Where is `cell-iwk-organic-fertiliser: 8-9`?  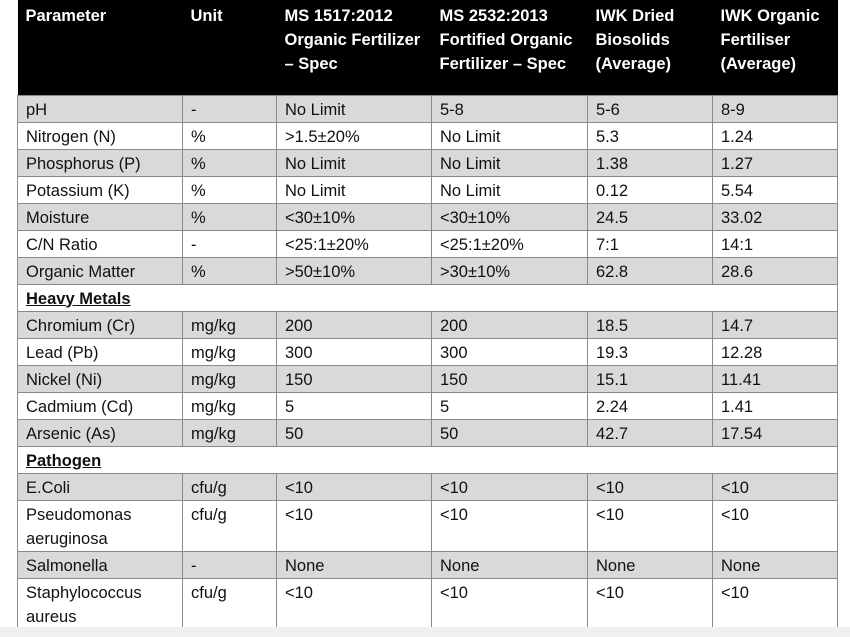 cell-iwk-organic-fertiliser: 8-9 is located at coordinates (775, 108).